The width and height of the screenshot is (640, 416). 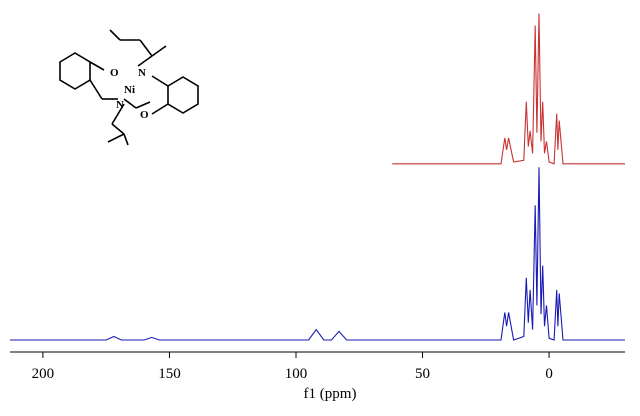 What do you see at coordinates (43, 374) in the screenshot?
I see `x-tick-label: 200` at bounding box center [43, 374].